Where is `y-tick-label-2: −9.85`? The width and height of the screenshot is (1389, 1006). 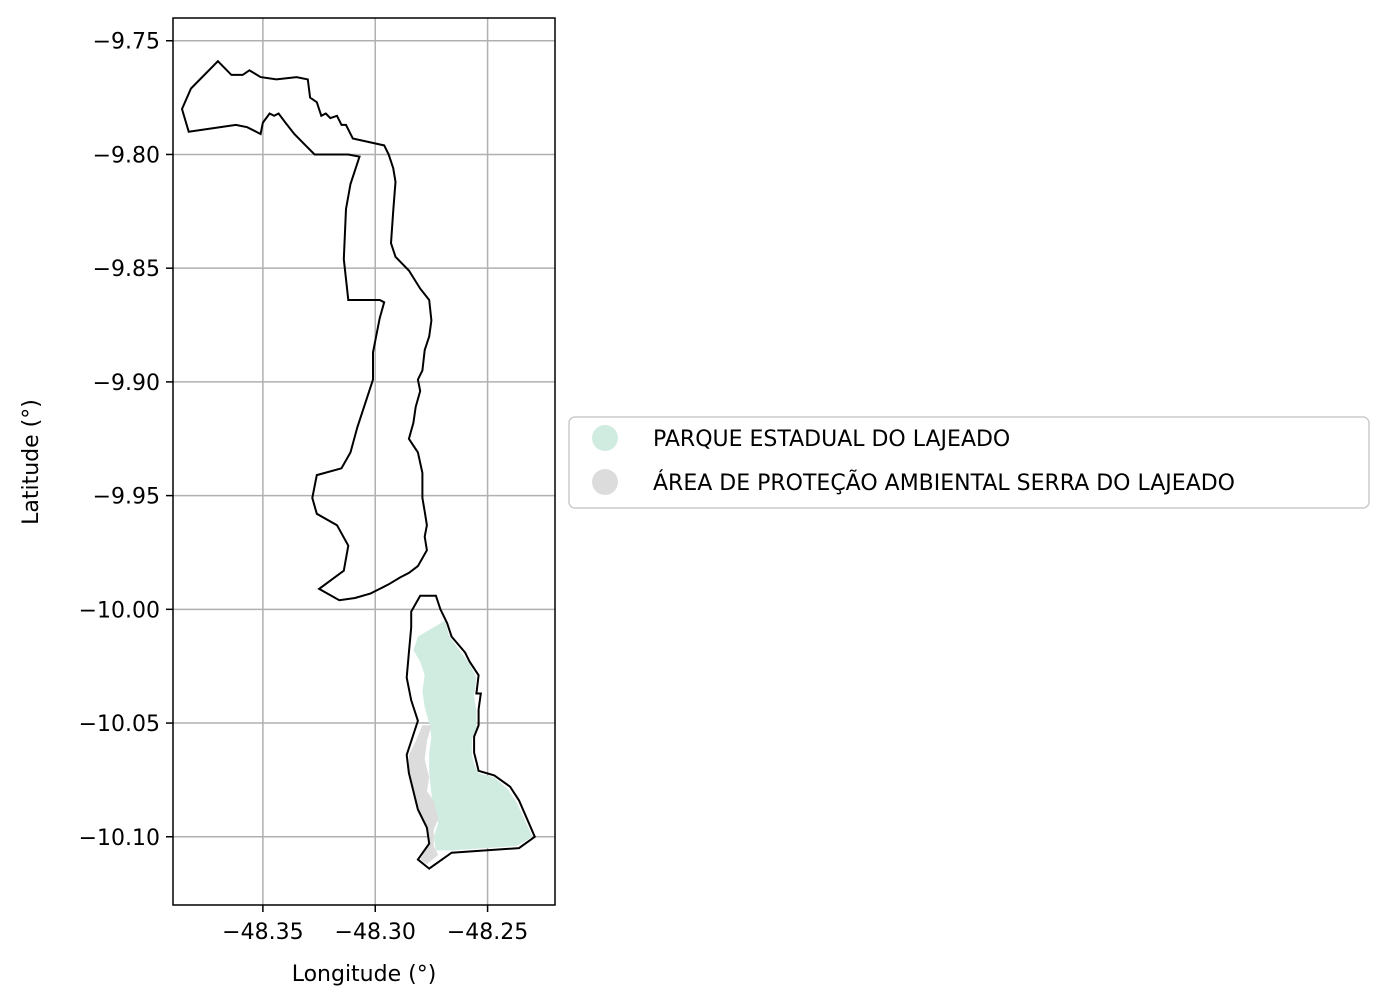
y-tick-label-2: −9.85 is located at coordinates (126, 269).